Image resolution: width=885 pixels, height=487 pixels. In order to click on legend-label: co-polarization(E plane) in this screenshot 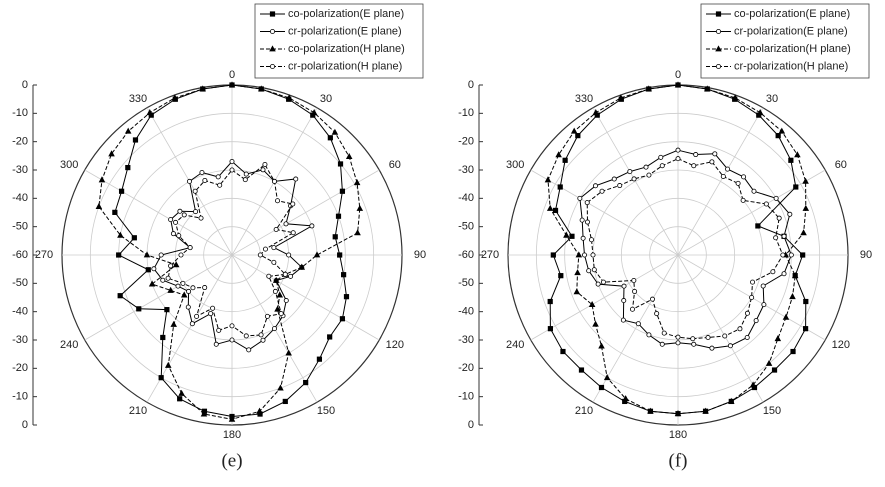, I will do `click(346, 14)`.